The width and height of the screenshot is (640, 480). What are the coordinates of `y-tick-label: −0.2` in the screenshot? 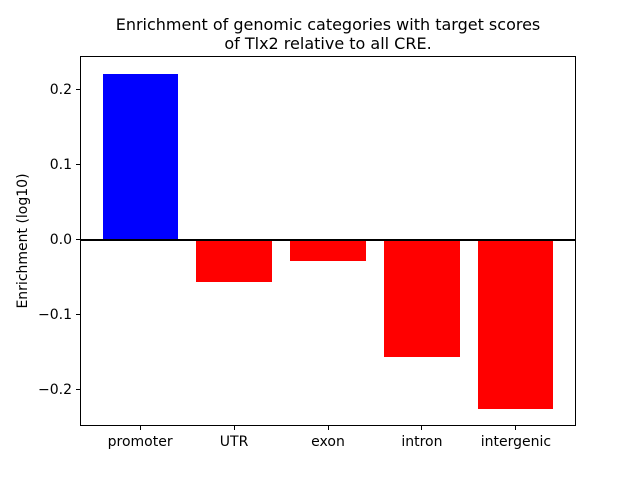 It's located at (55, 389).